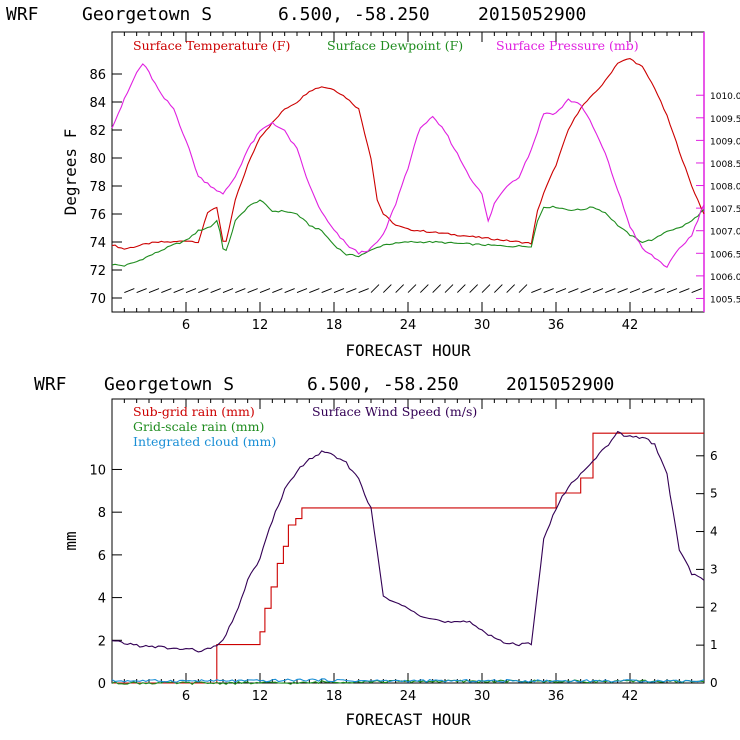  I want to click on right-y-tick-label: 1008.0, so click(725, 188).